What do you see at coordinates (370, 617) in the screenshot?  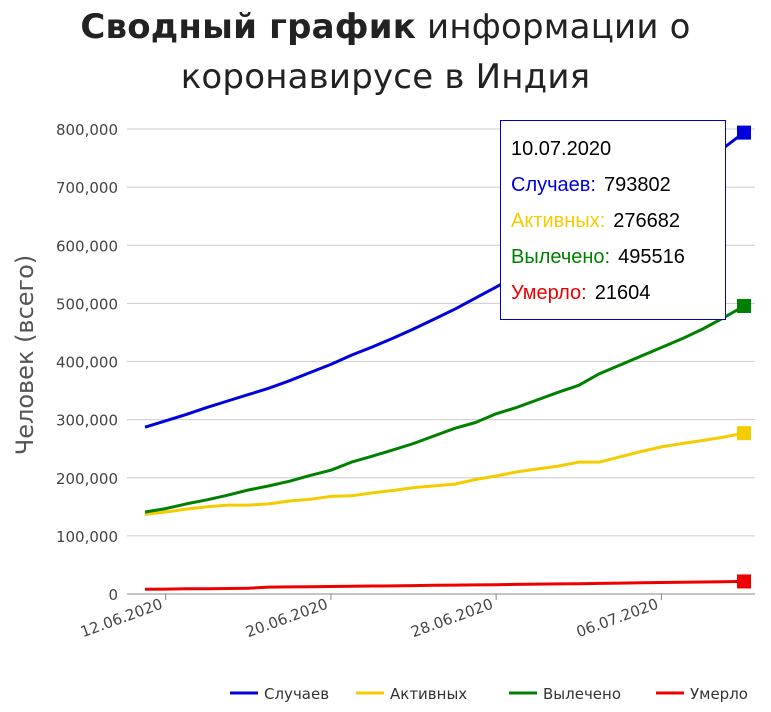 I see `x-axis-ticks: 12.06.2020 20.06.2020 28.06.2020 06.07.2020` at bounding box center [370, 617].